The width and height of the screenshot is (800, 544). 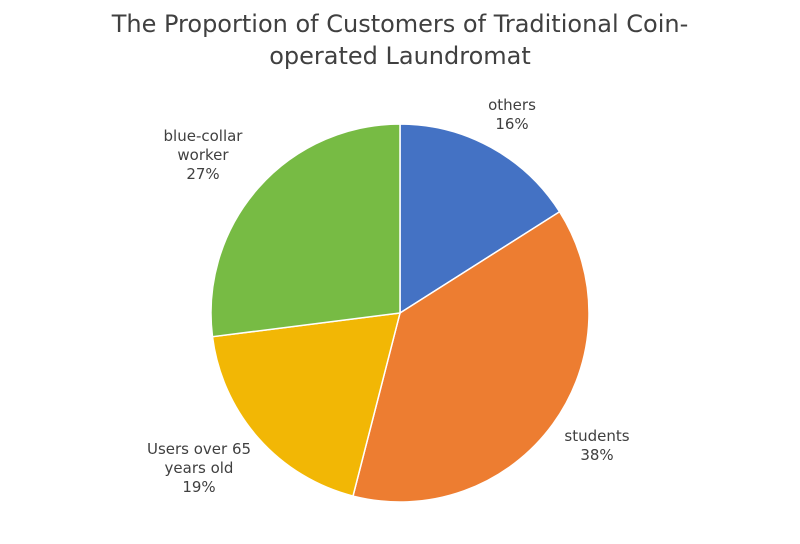 What do you see at coordinates (400, 56) in the screenshot?
I see `chart-title-line: operated Laundromat` at bounding box center [400, 56].